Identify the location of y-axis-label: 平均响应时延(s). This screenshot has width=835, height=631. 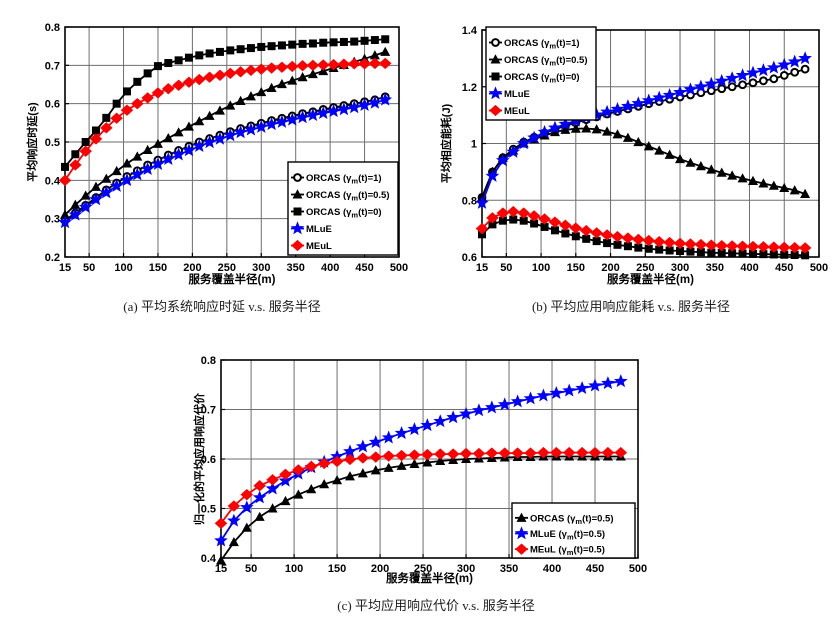
(32, 142).